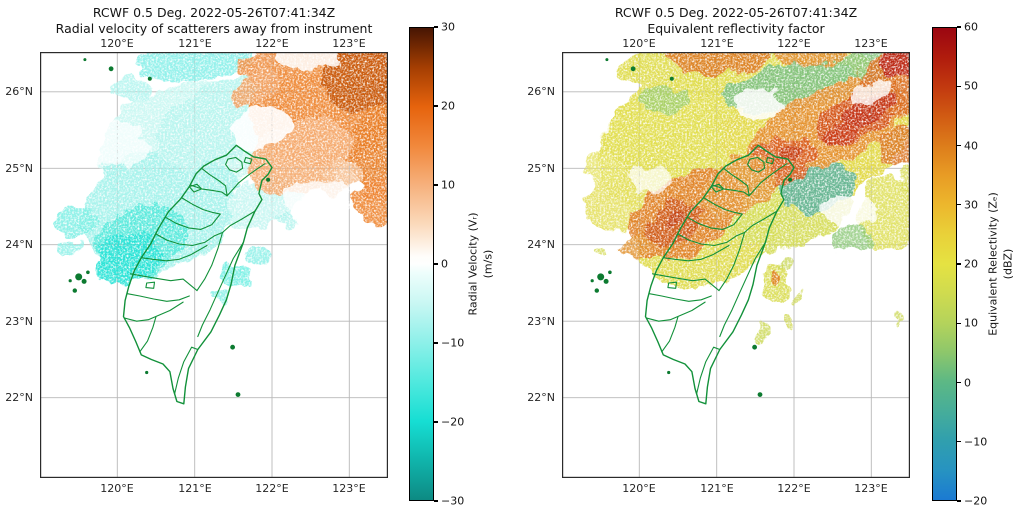 The height and width of the screenshot is (517, 1024). I want to click on colorbar-tick-label: 20, so click(448, 106).